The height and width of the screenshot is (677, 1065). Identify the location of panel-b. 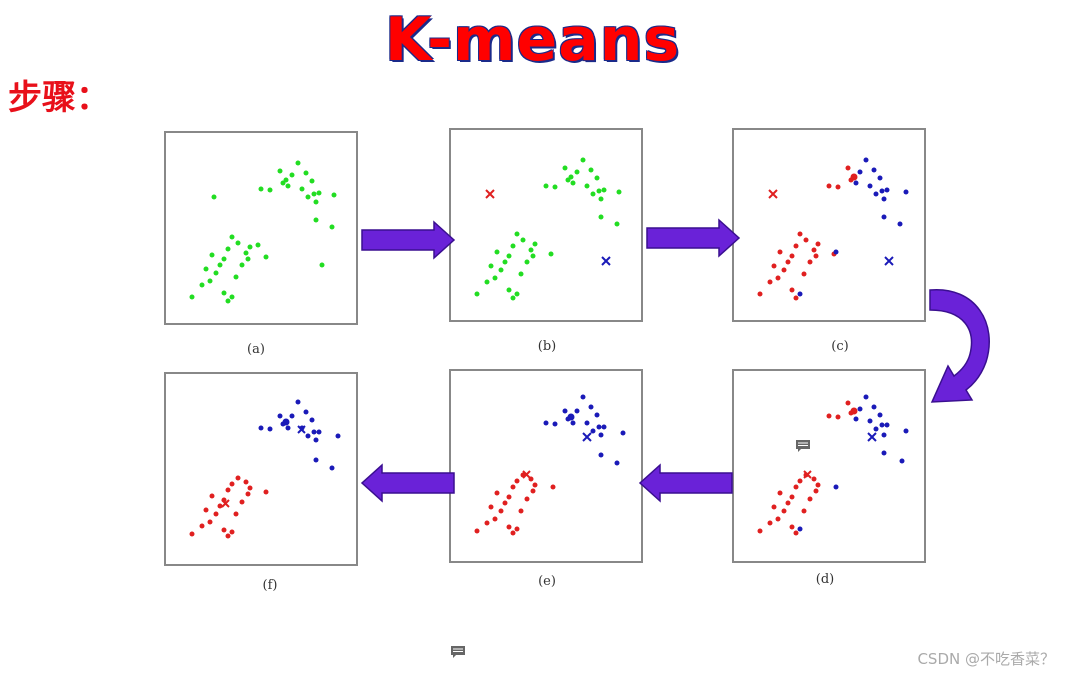
(546, 225).